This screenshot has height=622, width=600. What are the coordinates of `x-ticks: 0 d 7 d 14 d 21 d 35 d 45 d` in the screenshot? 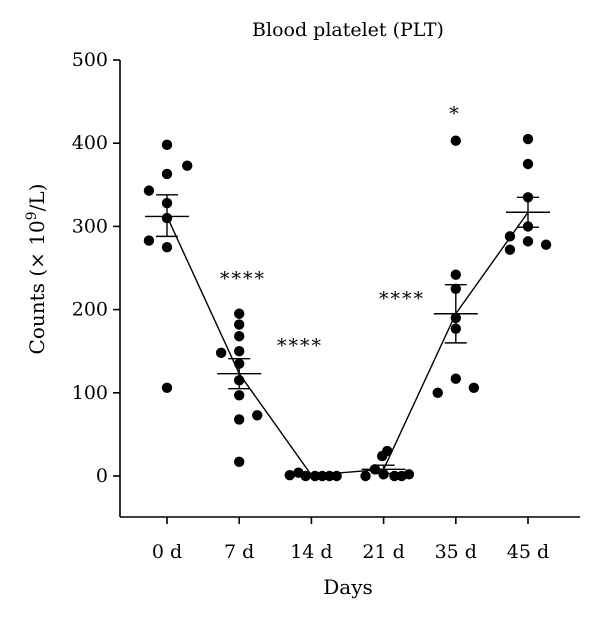 It's located at (350, 540).